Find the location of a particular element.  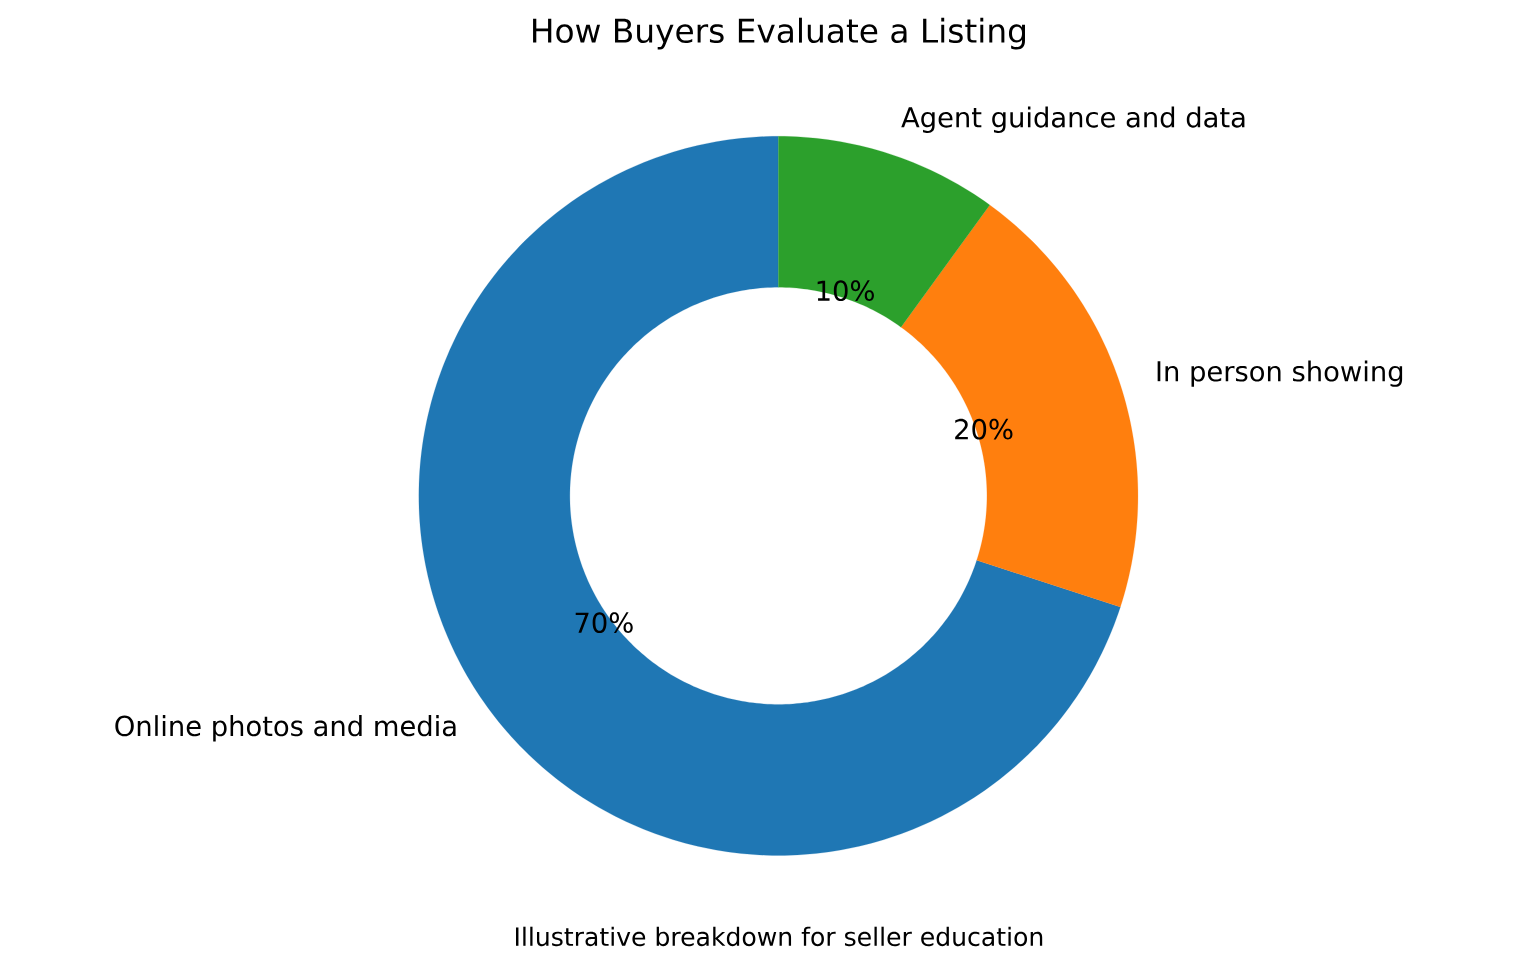

slice-label: Agent guidance and data is located at coordinates (1073, 119).